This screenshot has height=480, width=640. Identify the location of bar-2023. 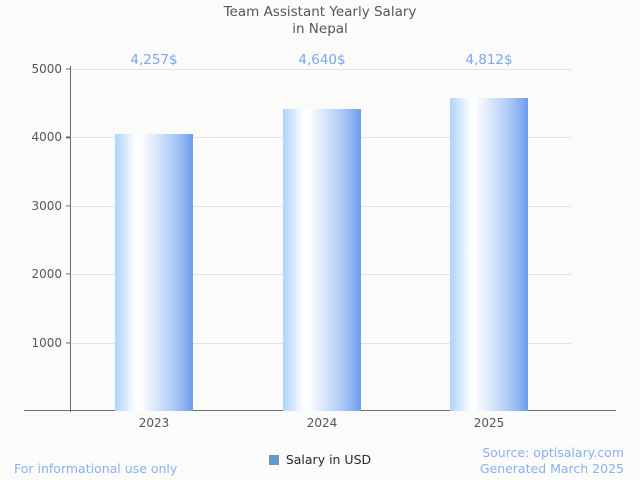
(154, 272).